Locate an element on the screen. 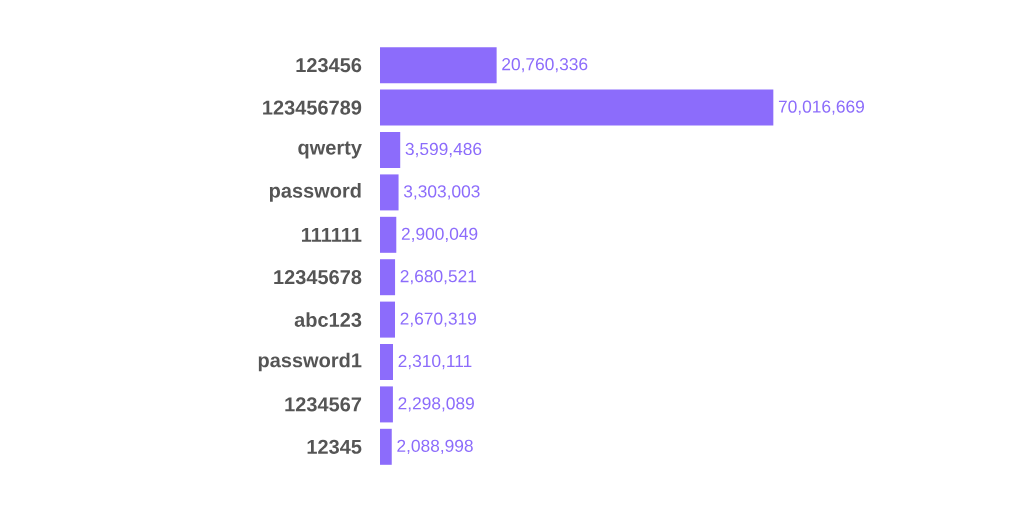 The image size is (1024, 512). y-tick-label: password1 is located at coordinates (310, 362).